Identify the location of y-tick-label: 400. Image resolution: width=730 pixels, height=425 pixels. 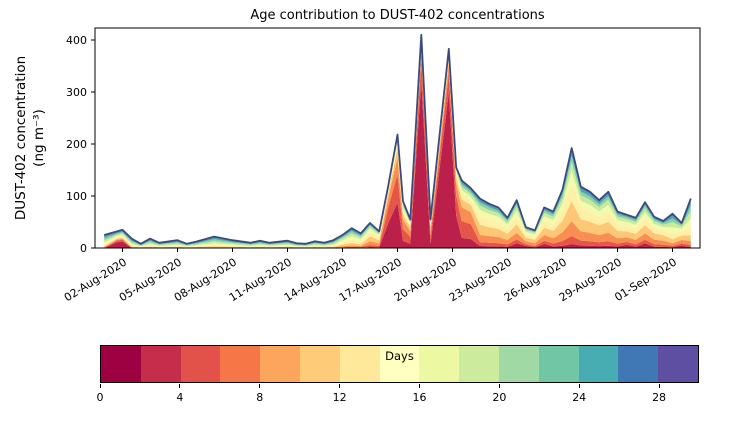
(76, 40).